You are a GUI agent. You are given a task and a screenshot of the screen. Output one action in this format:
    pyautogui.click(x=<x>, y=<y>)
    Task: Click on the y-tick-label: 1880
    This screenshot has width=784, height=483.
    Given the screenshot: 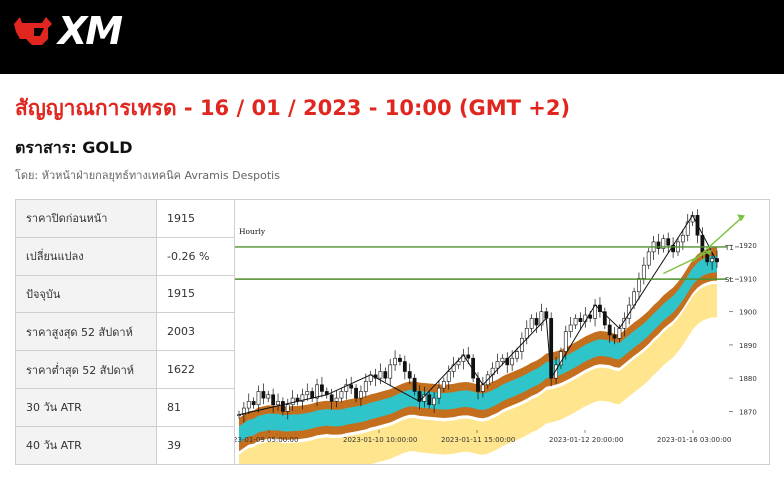 What is the action you would take?
    pyautogui.click(x=748, y=379)
    